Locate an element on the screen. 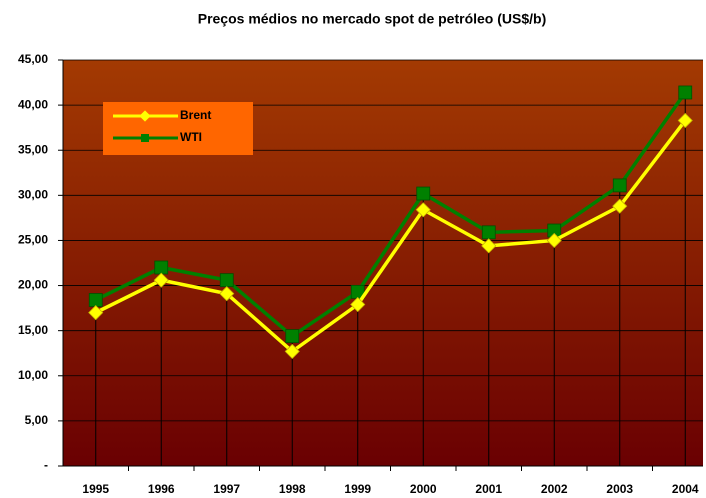 This screenshot has height=498, width=706. x-tick-label: 2000 is located at coordinates (423, 489).